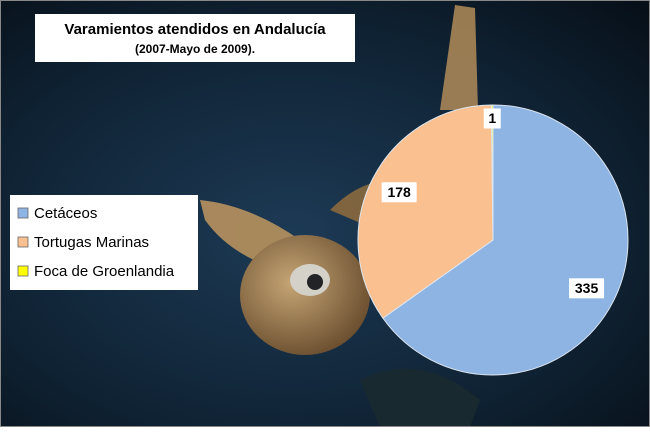  I want to click on legend-box, so click(104, 242).